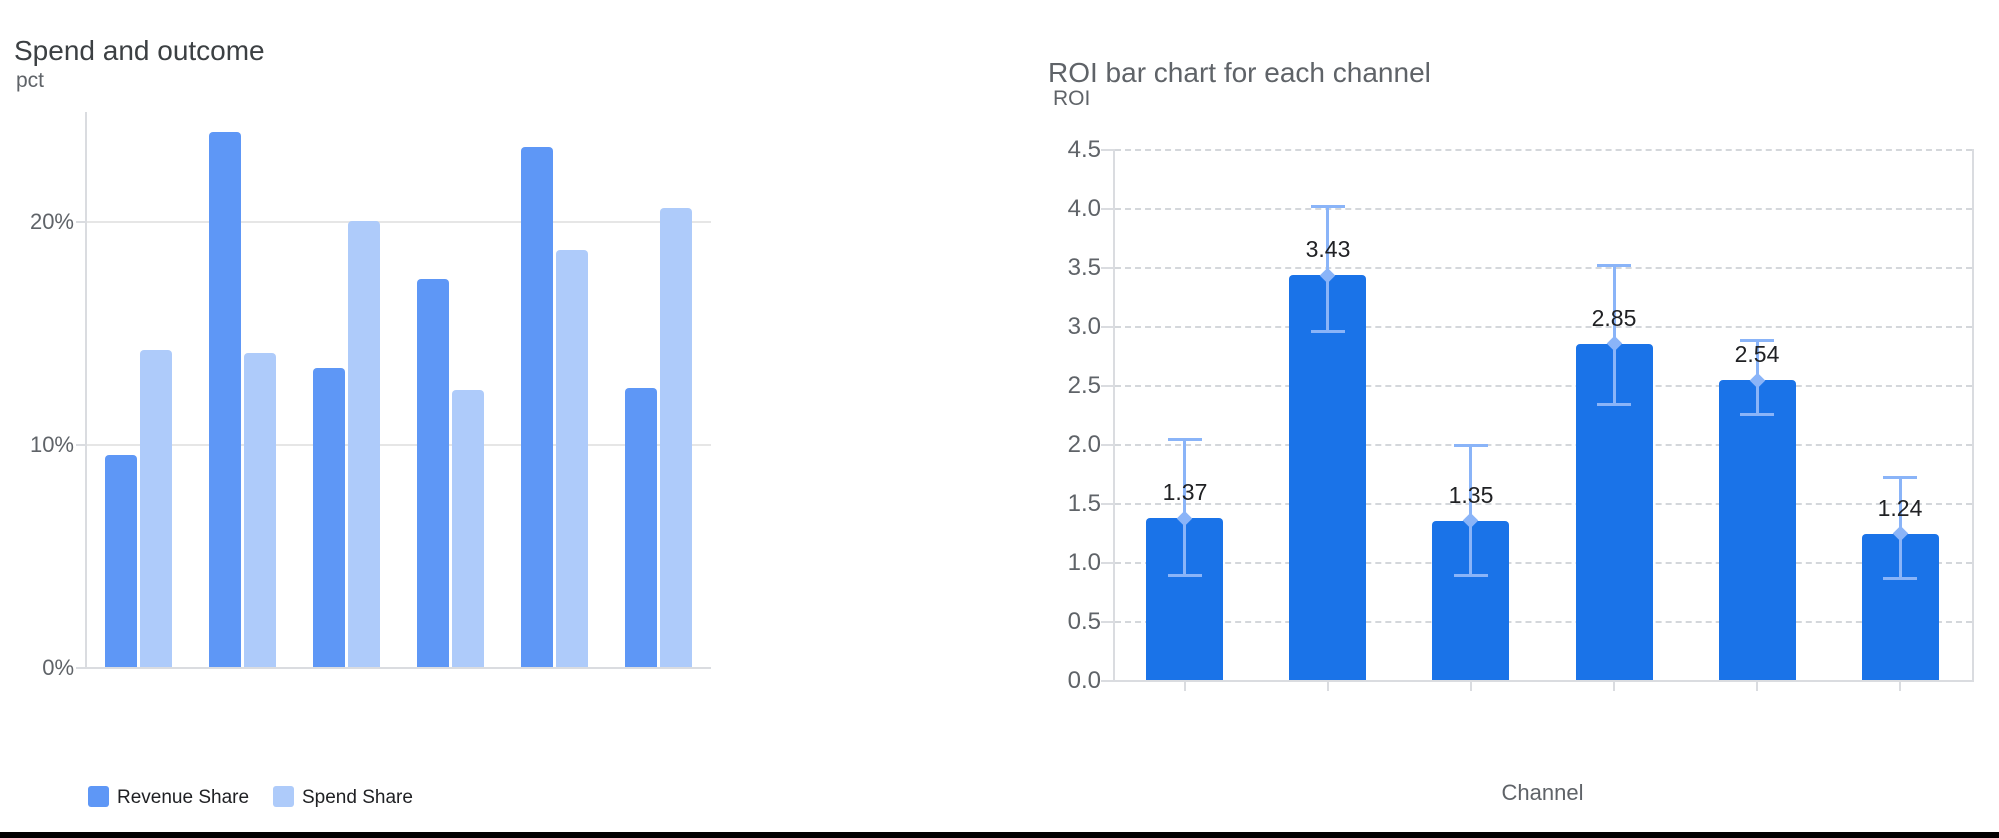 This screenshot has height=838, width=1999. What do you see at coordinates (1084, 149) in the screenshot?
I see `y-tick-label: 4.5` at bounding box center [1084, 149].